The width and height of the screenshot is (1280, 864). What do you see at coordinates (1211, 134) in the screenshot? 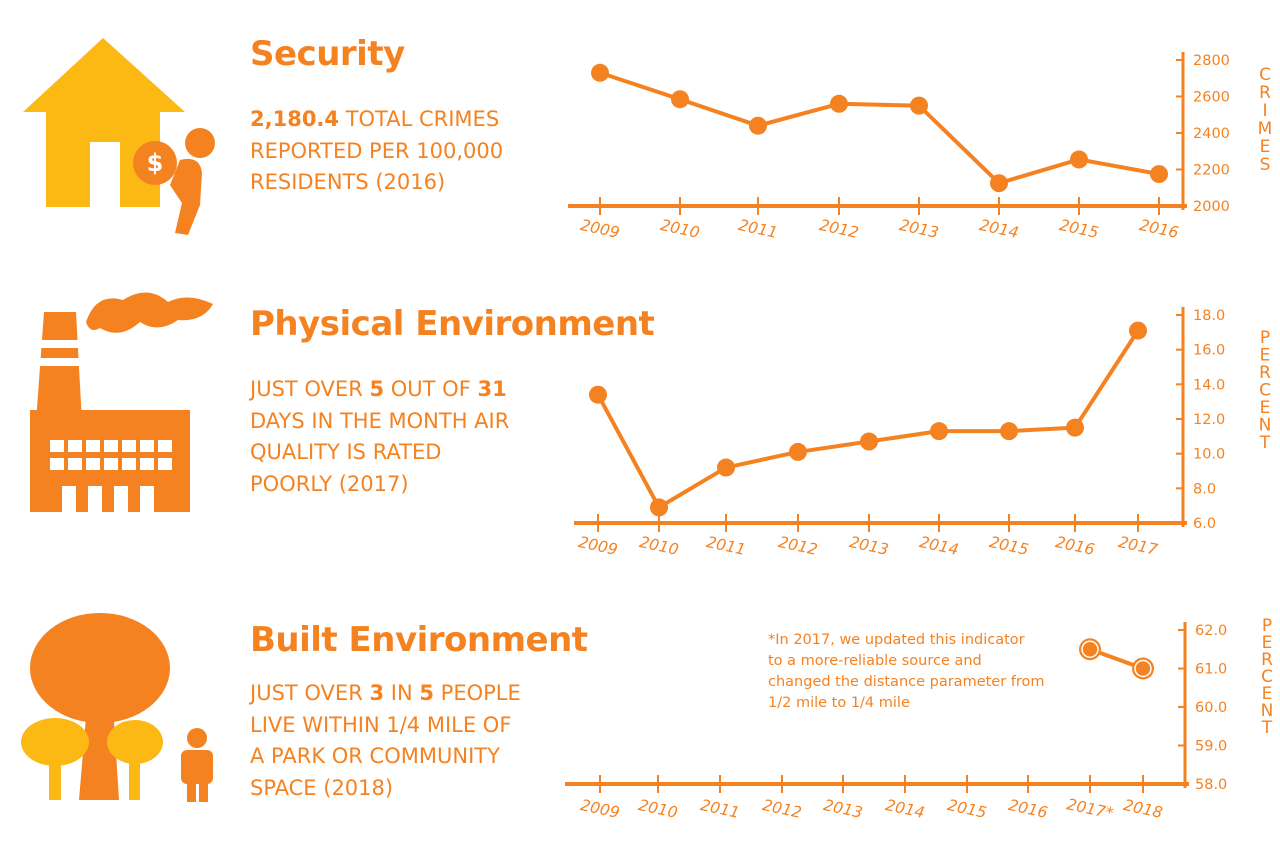
I see `y-tick-label: 2400` at bounding box center [1211, 134].